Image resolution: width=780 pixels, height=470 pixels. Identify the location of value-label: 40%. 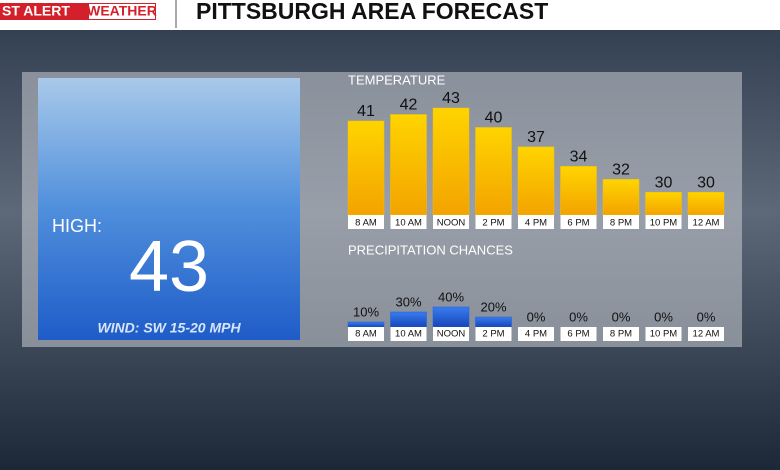
(451, 296).